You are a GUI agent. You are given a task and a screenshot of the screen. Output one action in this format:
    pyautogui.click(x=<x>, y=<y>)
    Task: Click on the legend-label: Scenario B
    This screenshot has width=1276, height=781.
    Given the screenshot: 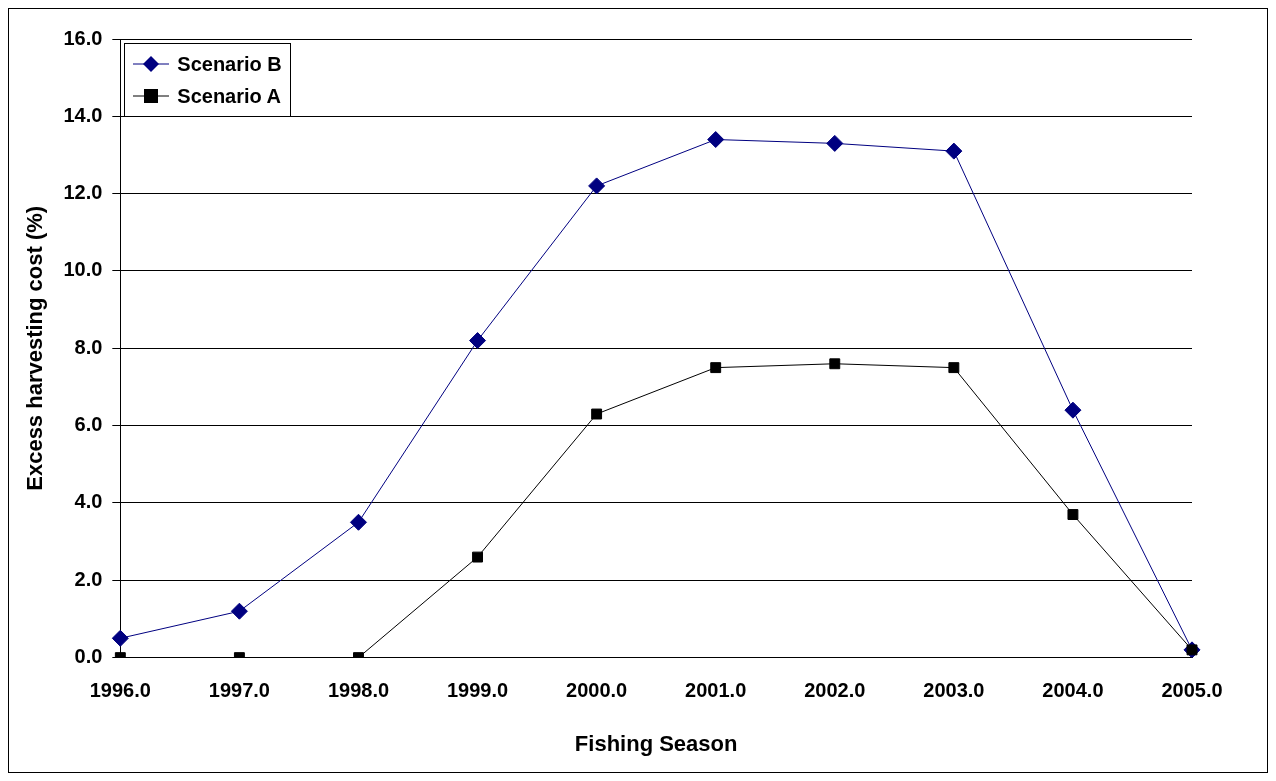 What is the action you would take?
    pyautogui.click(x=229, y=64)
    